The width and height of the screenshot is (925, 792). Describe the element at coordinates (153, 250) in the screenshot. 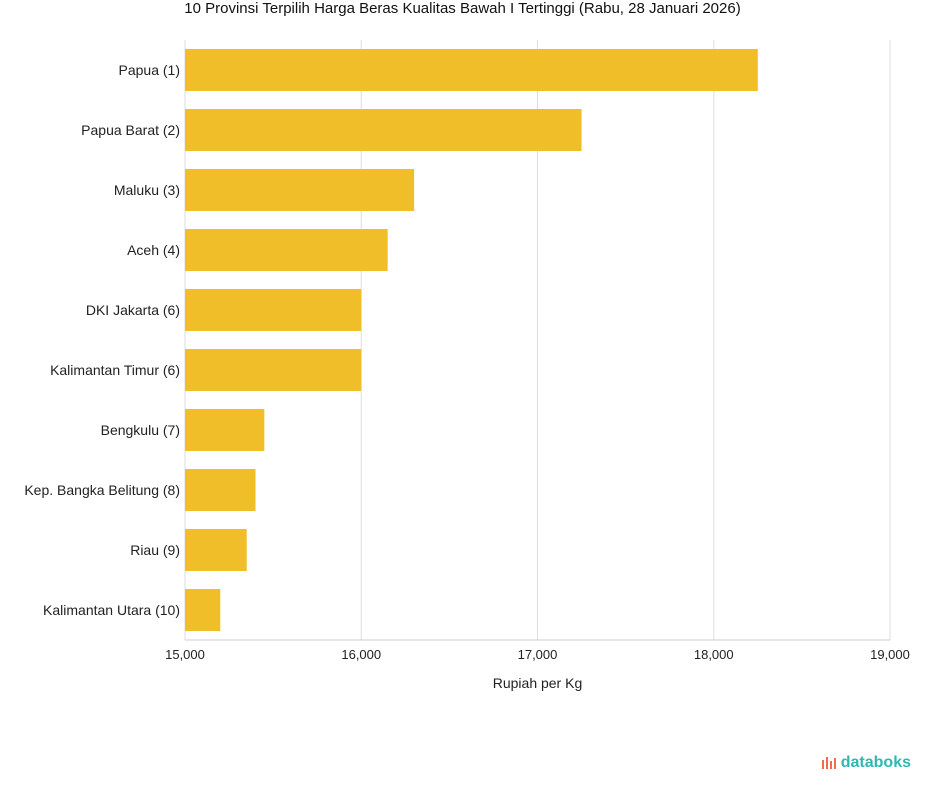

I see `category-label: Aceh (4)` at that location.